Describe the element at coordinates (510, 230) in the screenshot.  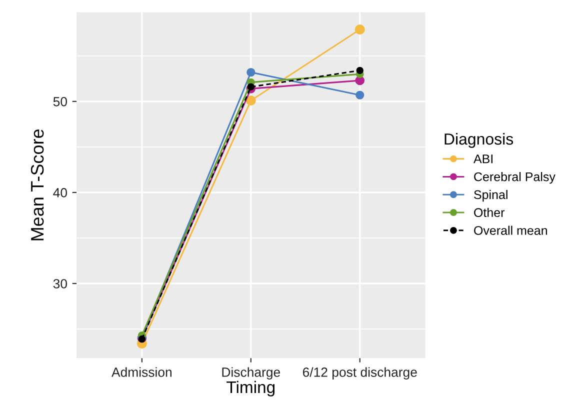
I see `legend-label: Overall mean` at that location.